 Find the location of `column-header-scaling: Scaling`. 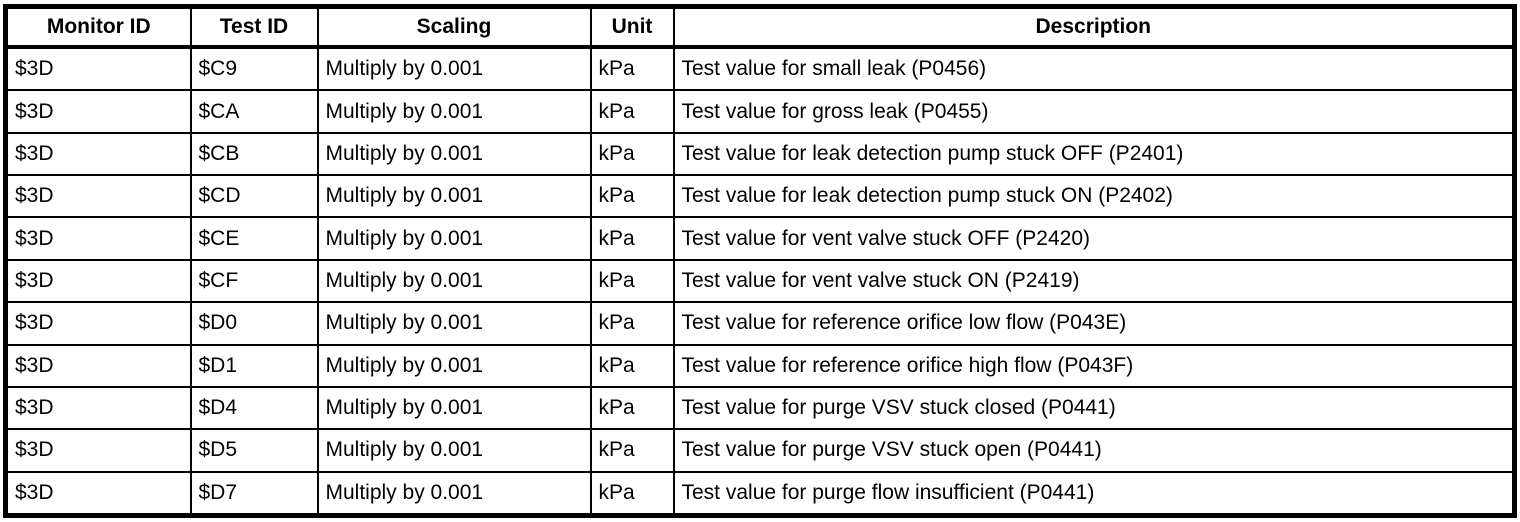

column-header-scaling: Scaling is located at coordinates (454, 27).